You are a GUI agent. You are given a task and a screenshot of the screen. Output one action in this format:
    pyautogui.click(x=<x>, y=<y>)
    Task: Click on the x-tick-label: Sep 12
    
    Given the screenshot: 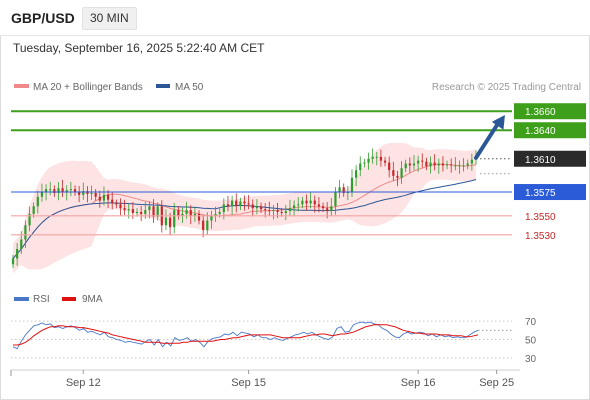 What is the action you would take?
    pyautogui.click(x=83, y=383)
    